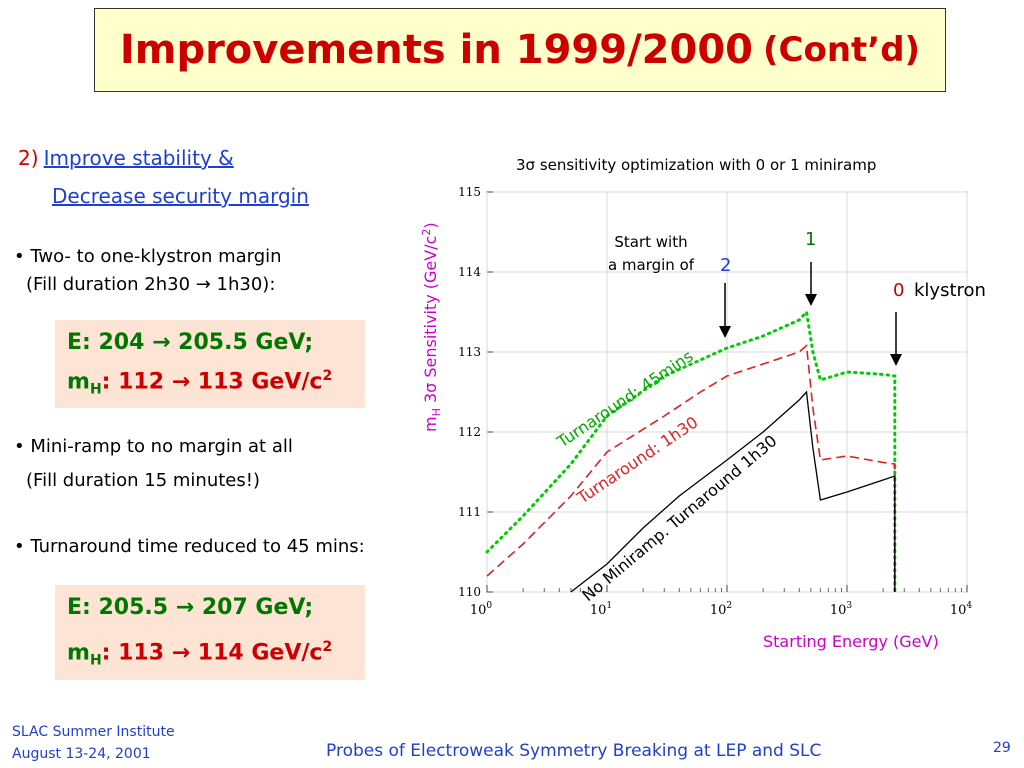 The width and height of the screenshot is (1024, 768). What do you see at coordinates (28, 158) in the screenshot?
I see `section-number: 2)` at bounding box center [28, 158].